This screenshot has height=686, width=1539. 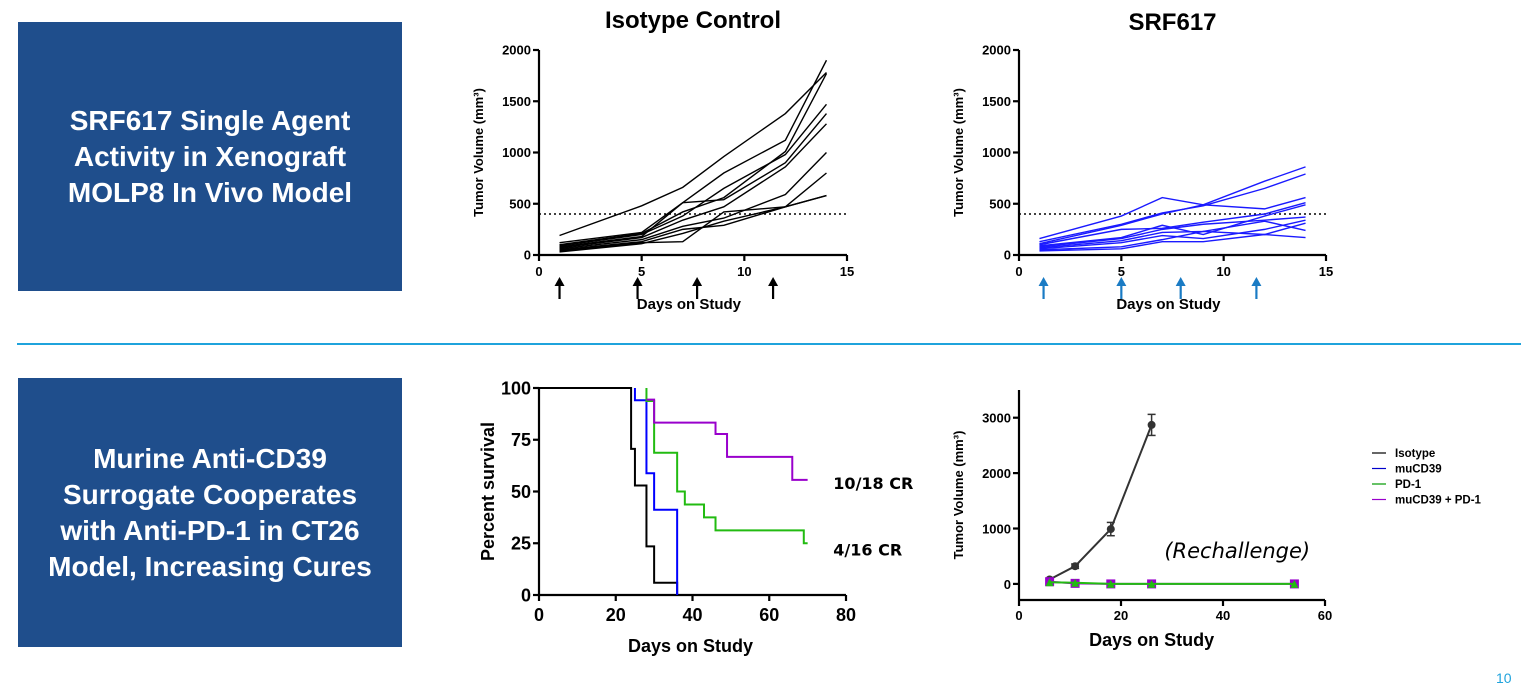 What do you see at coordinates (488, 491) in the screenshot?
I see `survival-y-axis-title: Percent survival` at bounding box center [488, 491].